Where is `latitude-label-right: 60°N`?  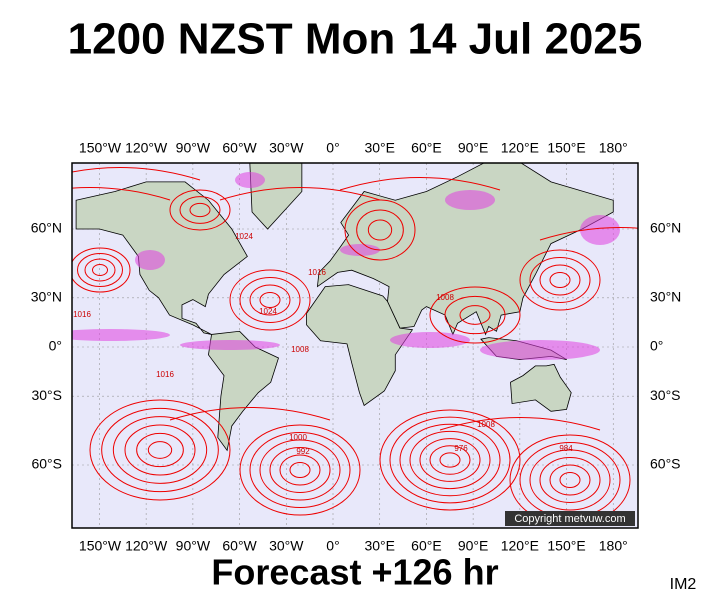 latitude-label-right: 60°N is located at coordinates (665, 228).